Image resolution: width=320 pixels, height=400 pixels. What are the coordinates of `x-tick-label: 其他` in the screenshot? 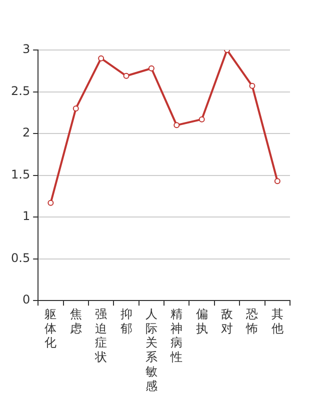 It's located at (277, 321).